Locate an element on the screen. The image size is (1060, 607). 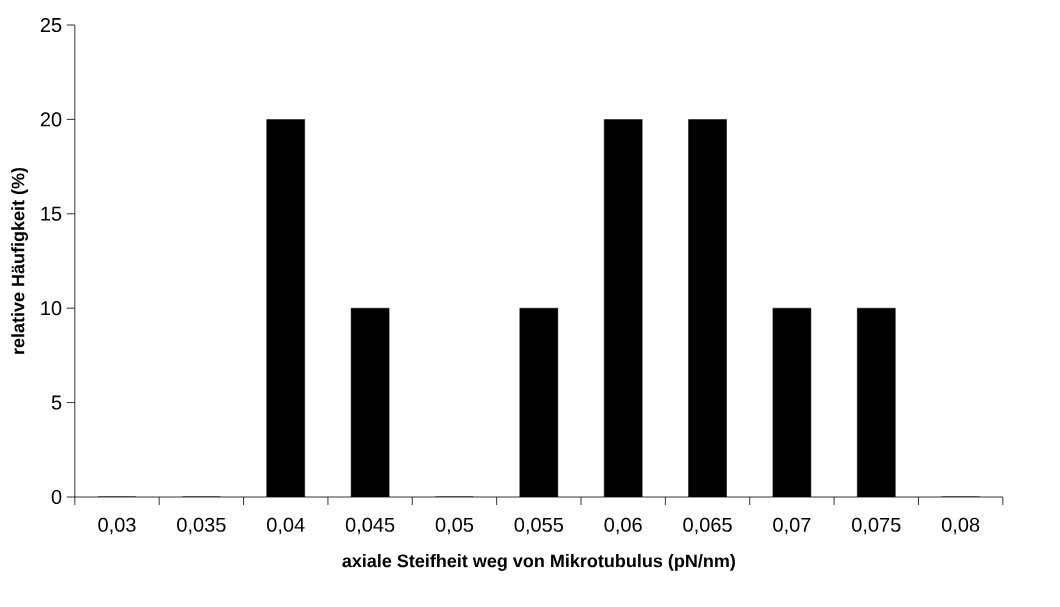
y-tick-label: 15 is located at coordinates (51, 213).